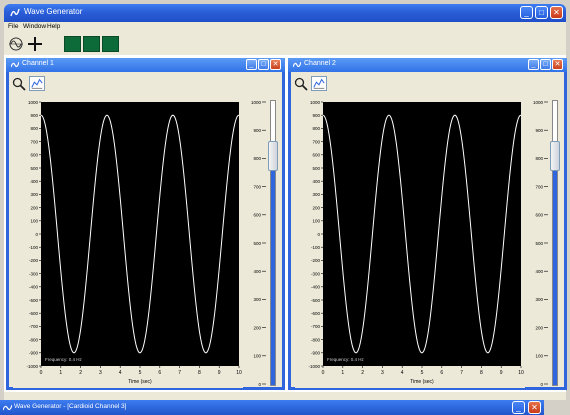 The width and height of the screenshot is (570, 415). I want to click on slider-tick-label: 200, so click(257, 327).